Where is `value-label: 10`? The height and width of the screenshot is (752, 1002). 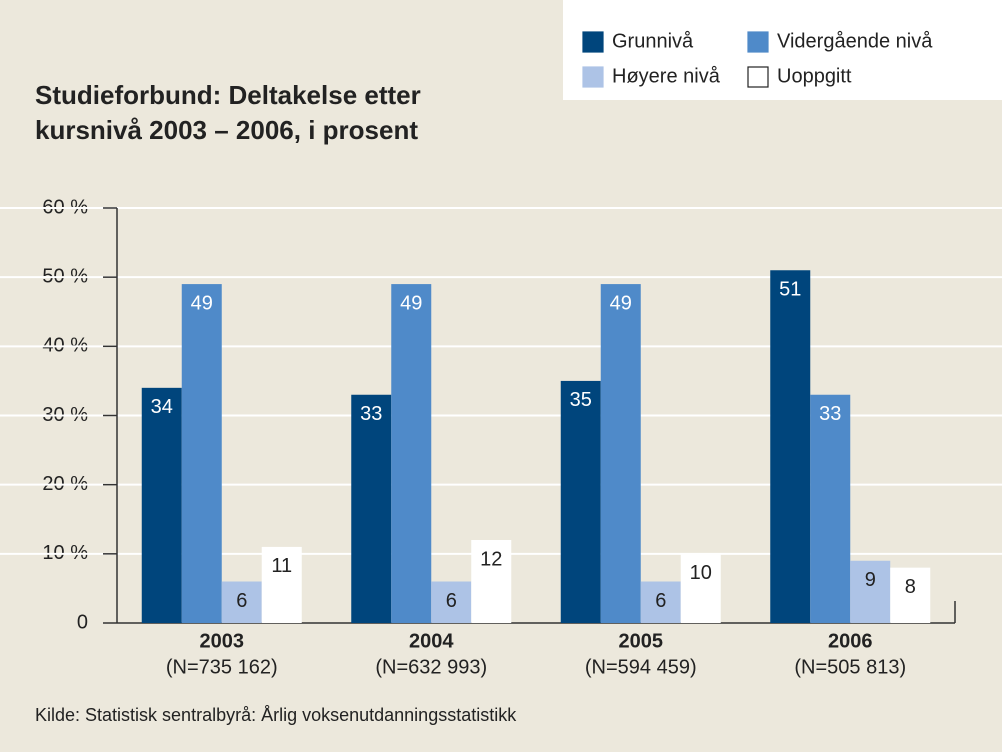
value-label: 10 is located at coordinates (701, 573).